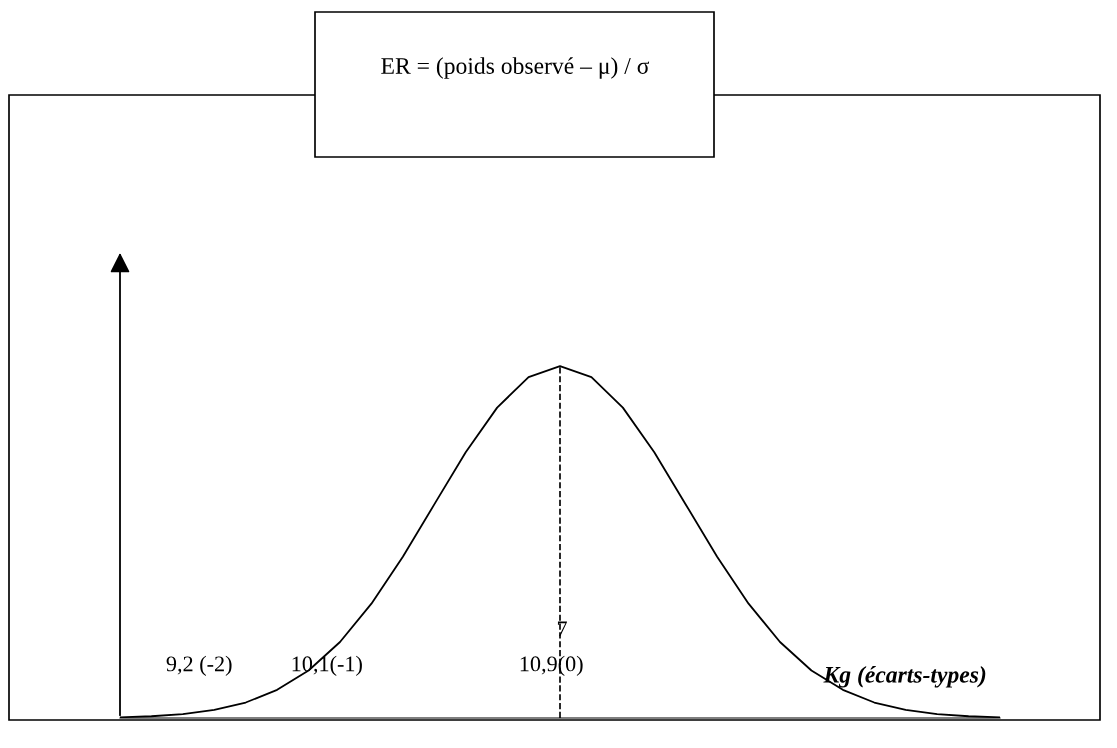  What do you see at coordinates (515, 68) in the screenshot?
I see `chart-title: ER = (poids observé – μ) / σ` at bounding box center [515, 68].